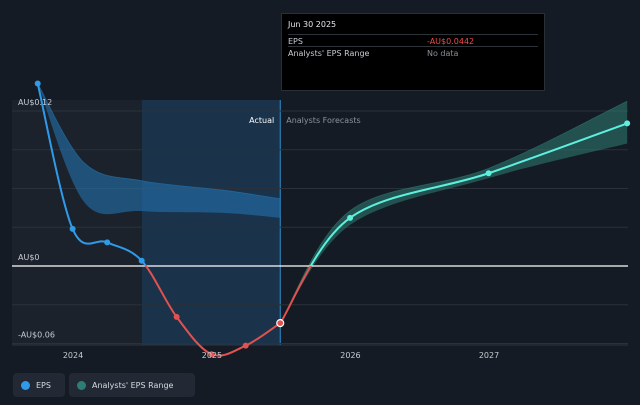 This screenshot has width=640, height=405. I want to click on y-tick-label-2: -AU$0.06, so click(36, 335).